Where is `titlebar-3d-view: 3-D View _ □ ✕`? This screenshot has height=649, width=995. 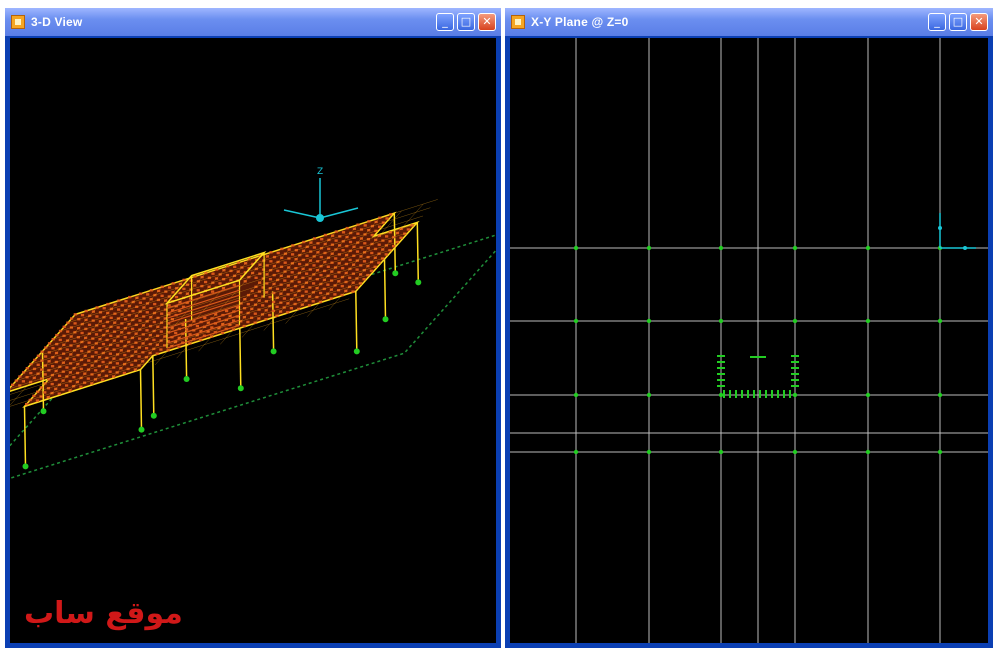 titlebar-3d-view: 3-D View _ □ ✕ is located at coordinates (253, 22).